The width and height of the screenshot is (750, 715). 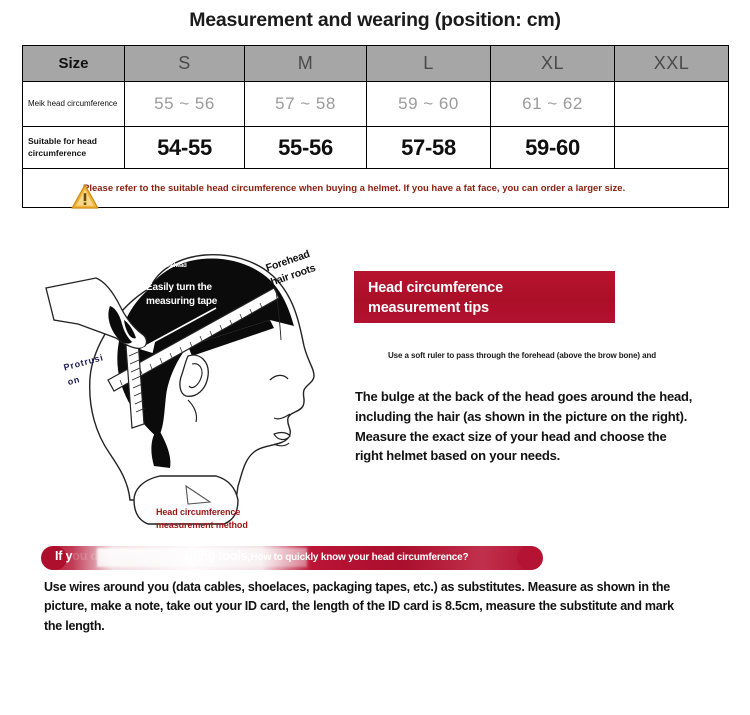 What do you see at coordinates (305, 63) in the screenshot?
I see `header-cell-m: M` at bounding box center [305, 63].